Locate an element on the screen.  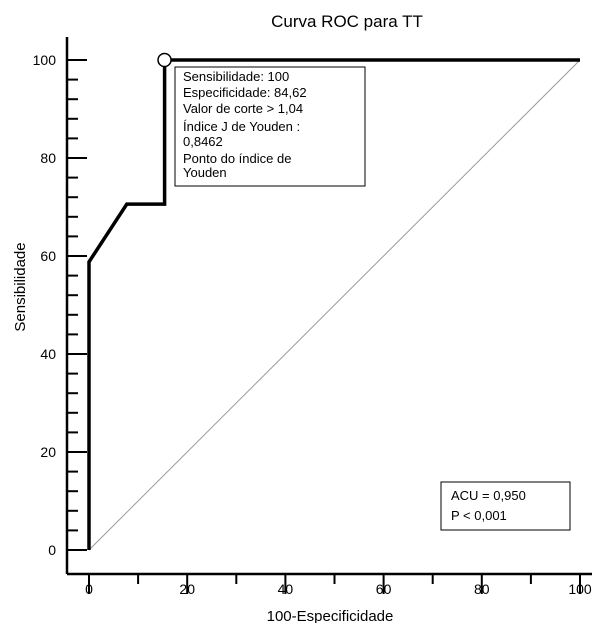
youden-annotation-box is located at coordinates (270, 126).